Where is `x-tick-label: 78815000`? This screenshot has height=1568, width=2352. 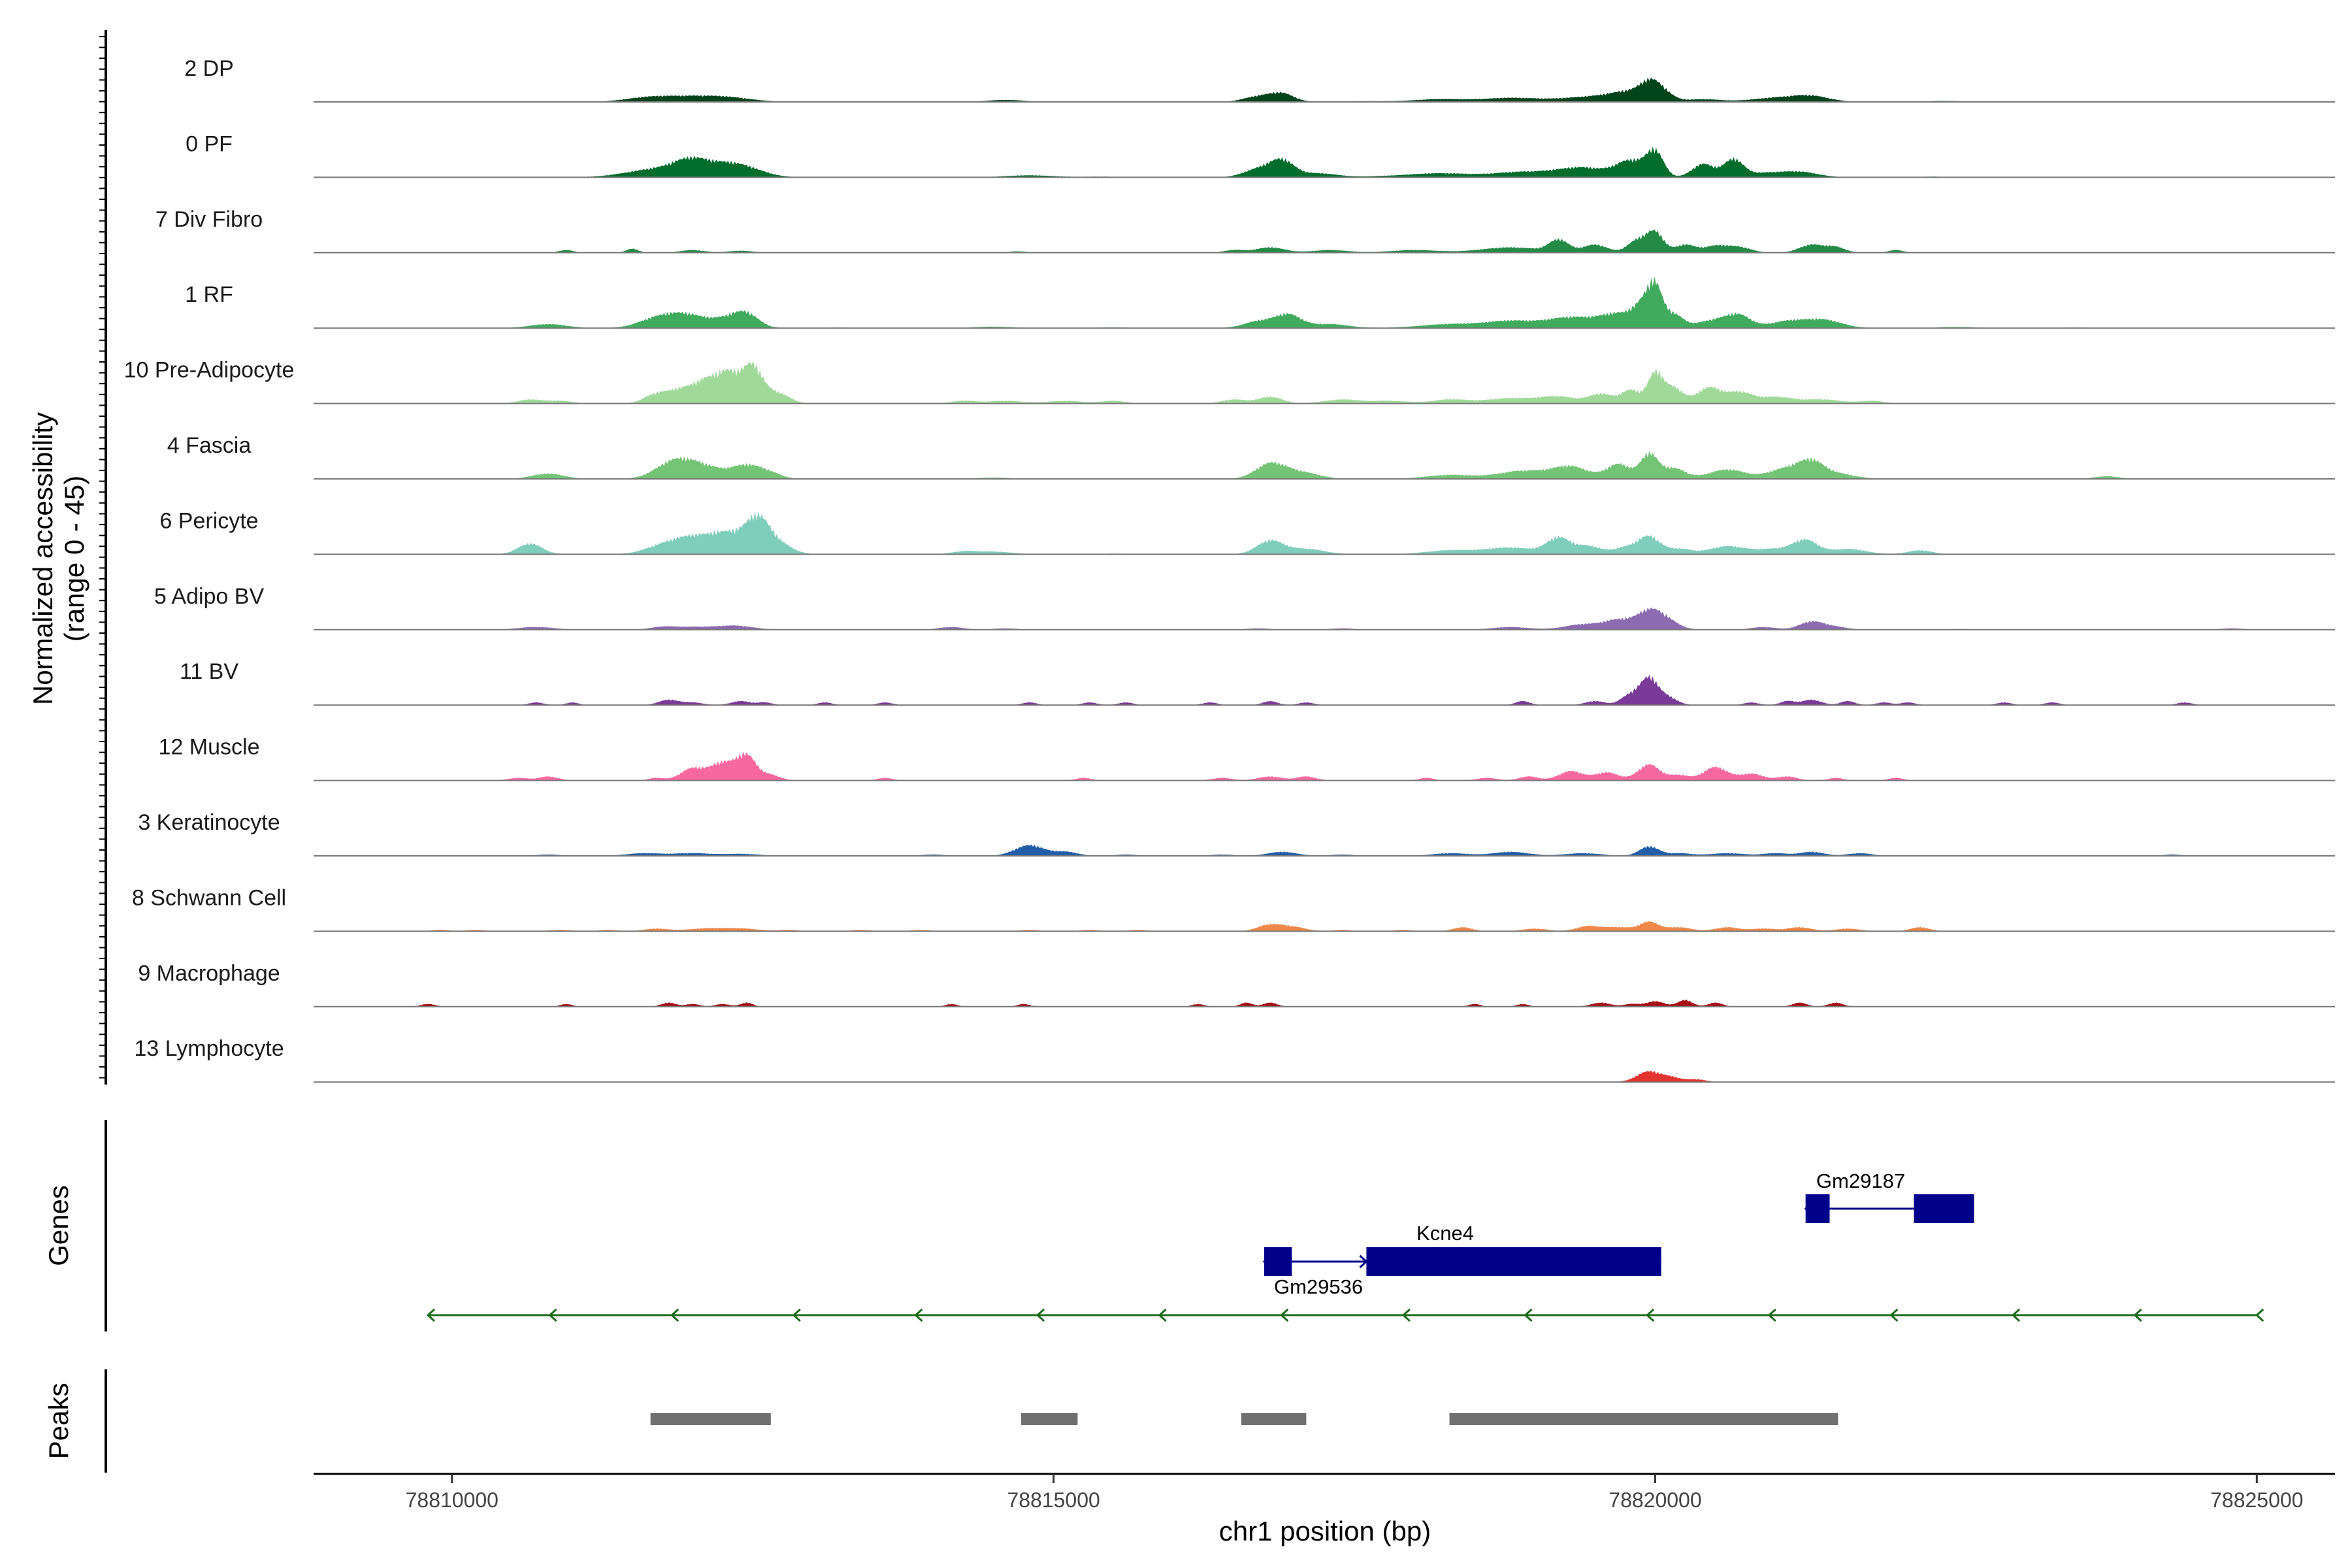 x-tick-label: 78815000 is located at coordinates (1053, 1500).